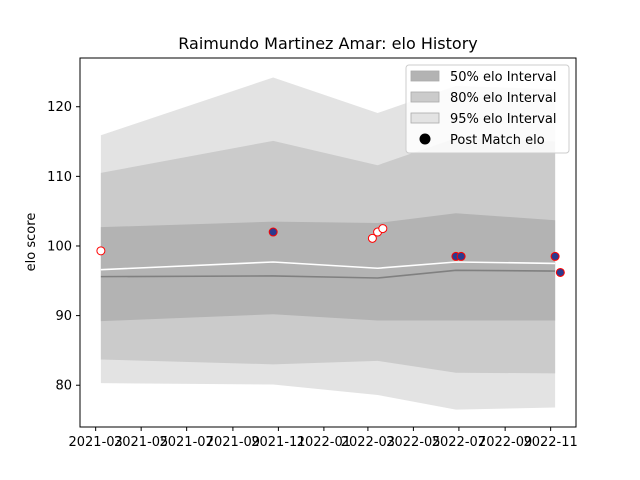 The width and height of the screenshot is (640, 480). What do you see at coordinates (497, 140) in the screenshot?
I see `legend-label: Post Match elo` at bounding box center [497, 140].